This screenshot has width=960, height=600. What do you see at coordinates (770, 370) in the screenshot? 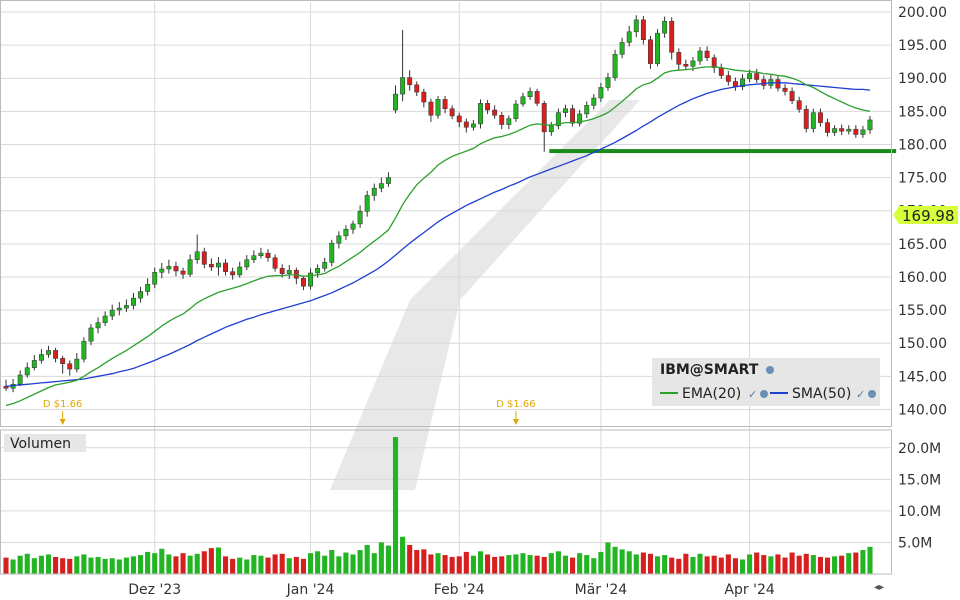
I see `legend-title-gear-icon` at bounding box center [770, 370].